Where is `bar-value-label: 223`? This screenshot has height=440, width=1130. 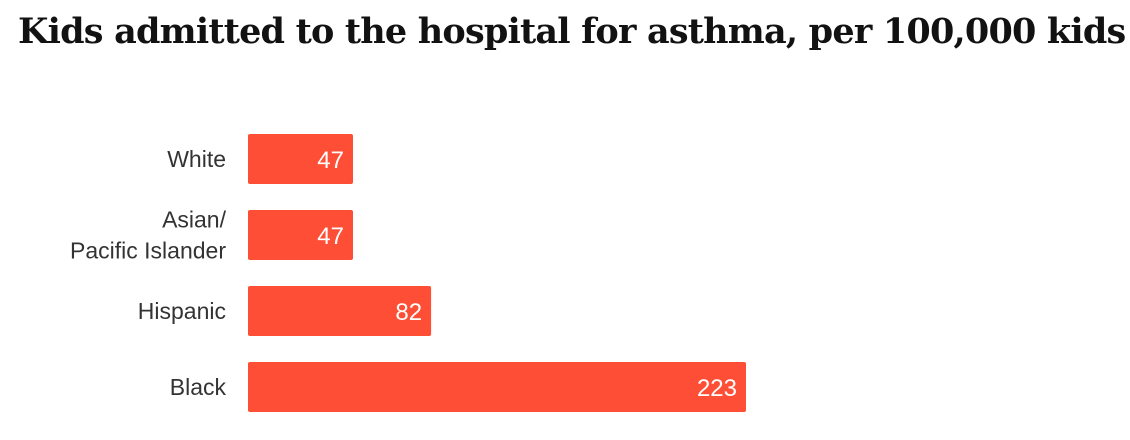 bar-value-label: 223 is located at coordinates (717, 388).